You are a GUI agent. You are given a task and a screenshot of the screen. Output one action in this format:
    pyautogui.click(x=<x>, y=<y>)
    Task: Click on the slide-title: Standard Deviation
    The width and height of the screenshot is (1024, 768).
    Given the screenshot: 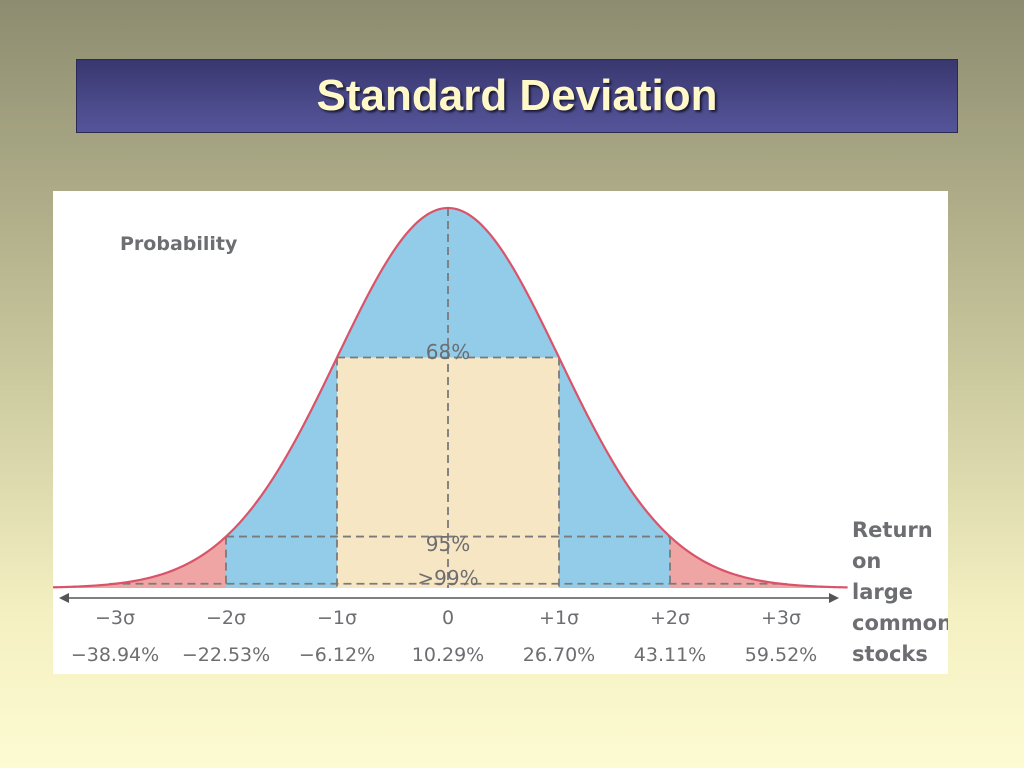 What is the action you would take?
    pyautogui.click(x=517, y=95)
    